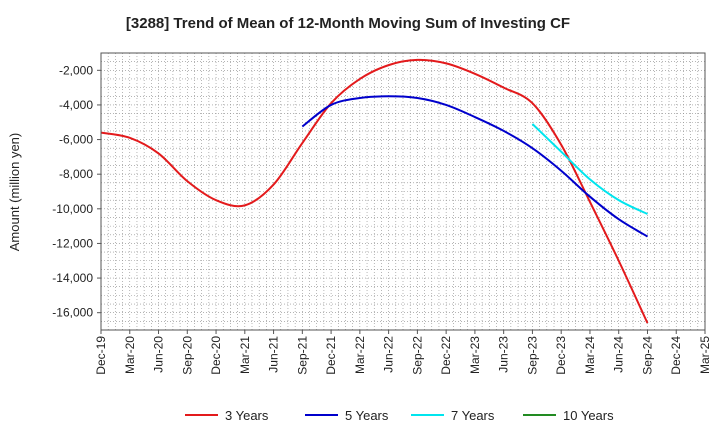 This screenshot has height=445, width=720. What do you see at coordinates (589, 169) in the screenshot?
I see `series-line-7-years` at bounding box center [589, 169].